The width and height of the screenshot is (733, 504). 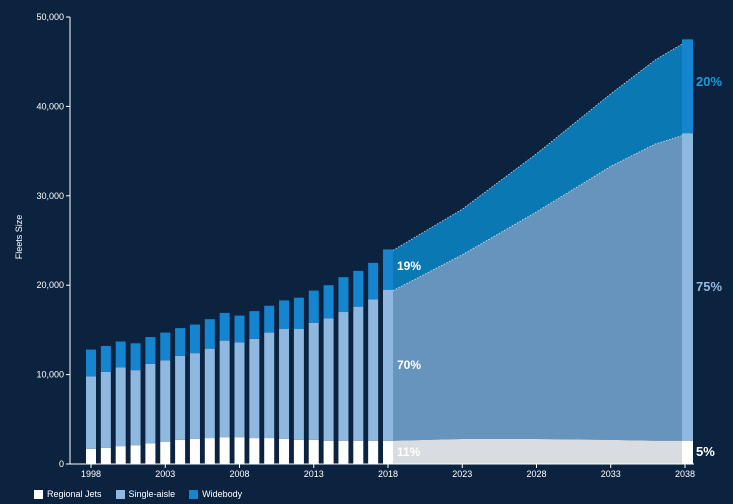 What do you see at coordinates (74, 494) in the screenshot?
I see `legend-label-regional-jets: Regional Jets` at bounding box center [74, 494].